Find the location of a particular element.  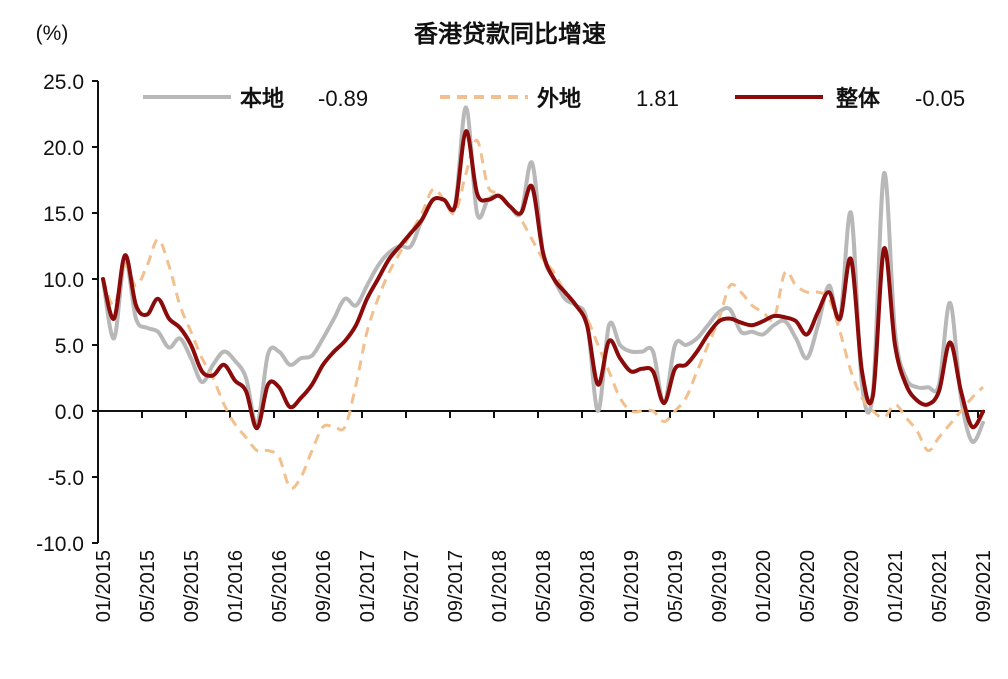

y-tick-label: 5.0 is located at coordinates (69, 346).